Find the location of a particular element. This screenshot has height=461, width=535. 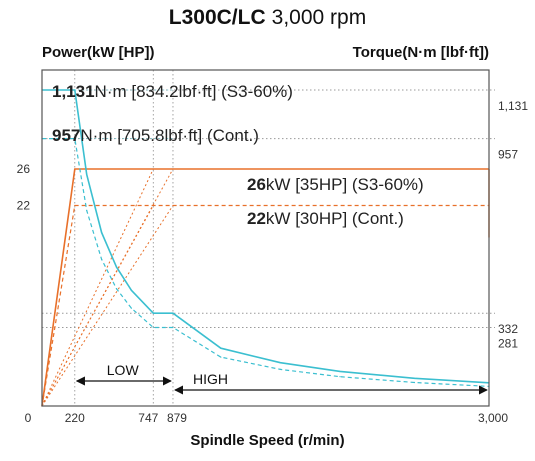

power-axis-title: Power(kW [HP]) is located at coordinates (98, 52).